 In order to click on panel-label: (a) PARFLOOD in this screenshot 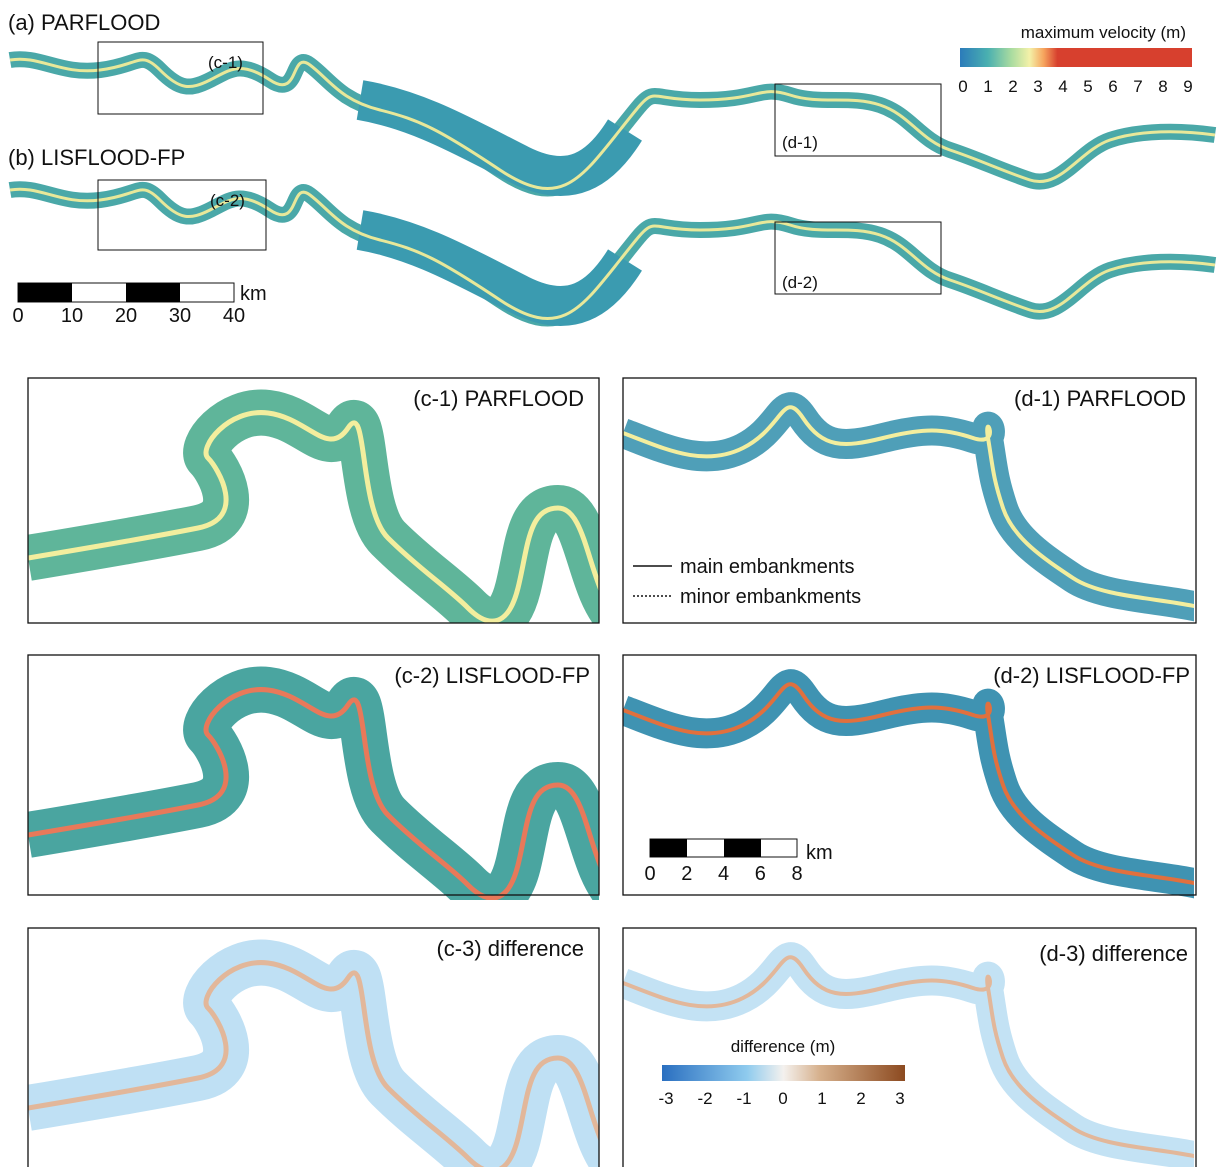, I will do `click(84, 22)`.